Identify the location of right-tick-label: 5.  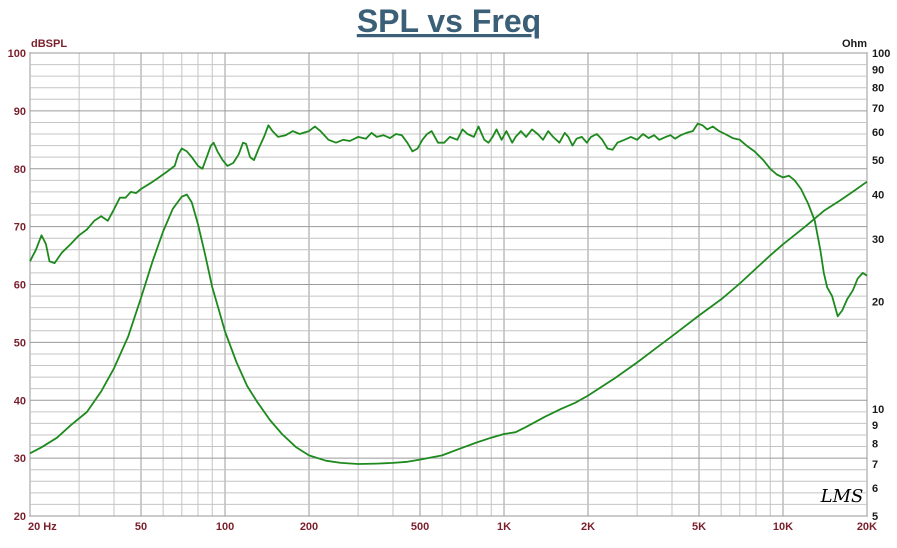
(875, 517).